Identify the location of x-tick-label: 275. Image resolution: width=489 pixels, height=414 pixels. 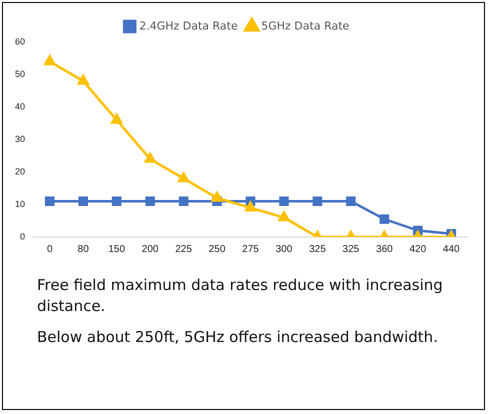
(251, 249).